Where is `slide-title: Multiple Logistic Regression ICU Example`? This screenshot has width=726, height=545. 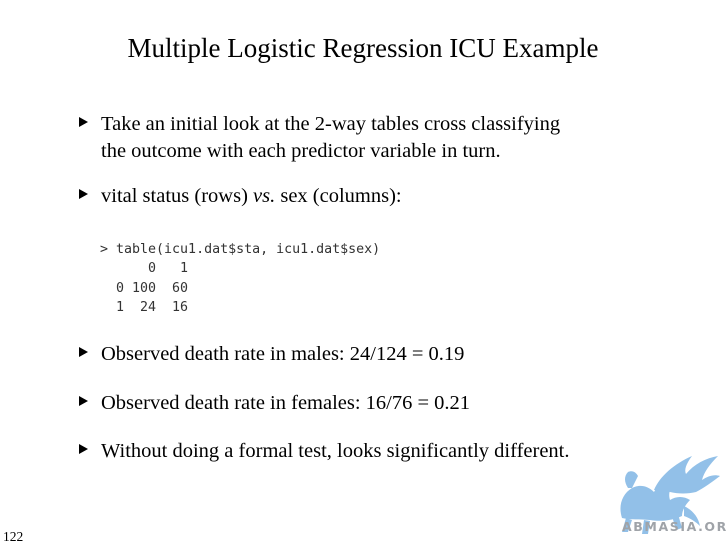
slide-title: Multiple Logistic Regression ICU Example is located at coordinates (363, 48).